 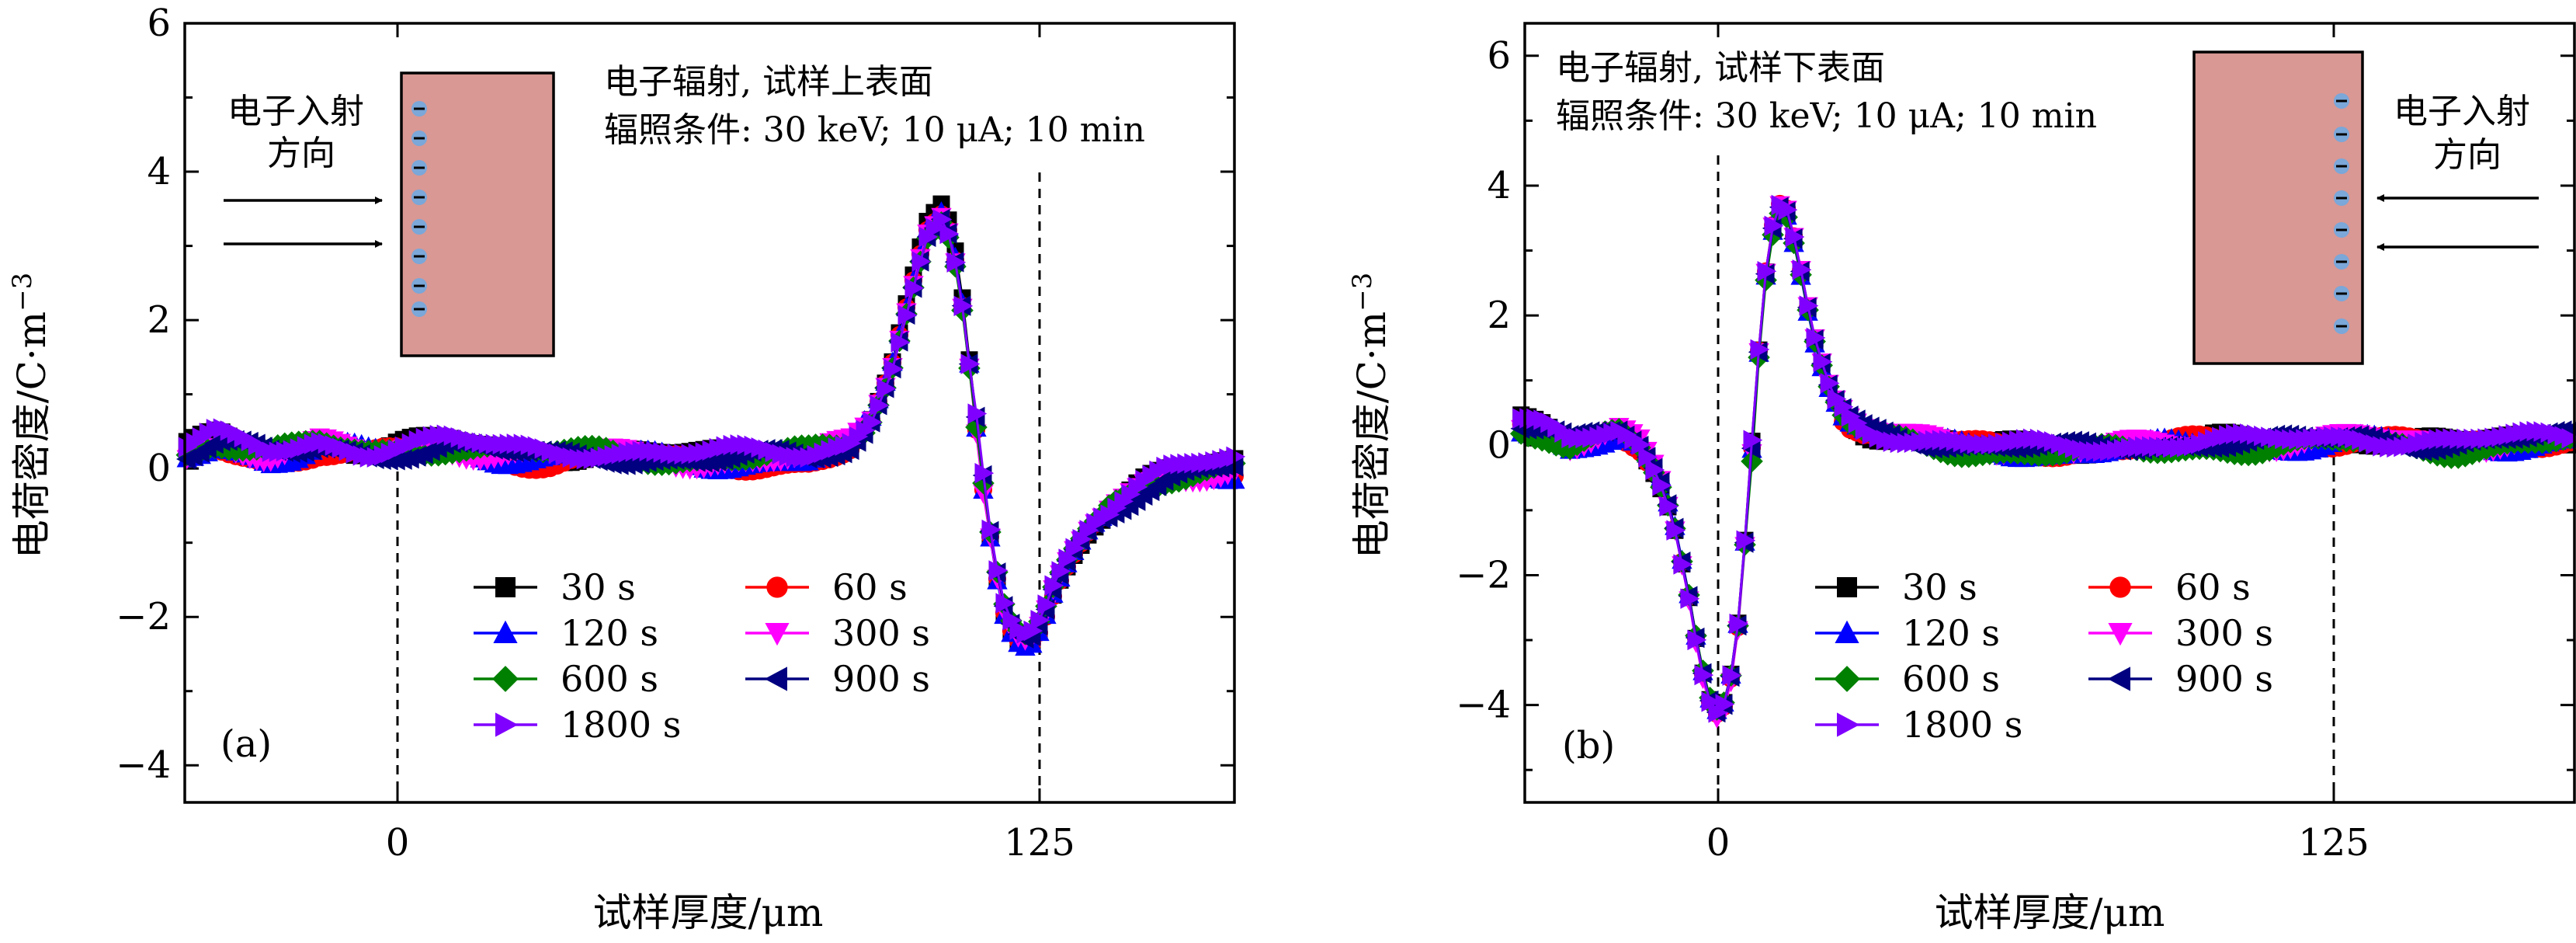 What do you see at coordinates (1588, 745) in the screenshot?
I see `panel-label: (b)` at bounding box center [1588, 745].